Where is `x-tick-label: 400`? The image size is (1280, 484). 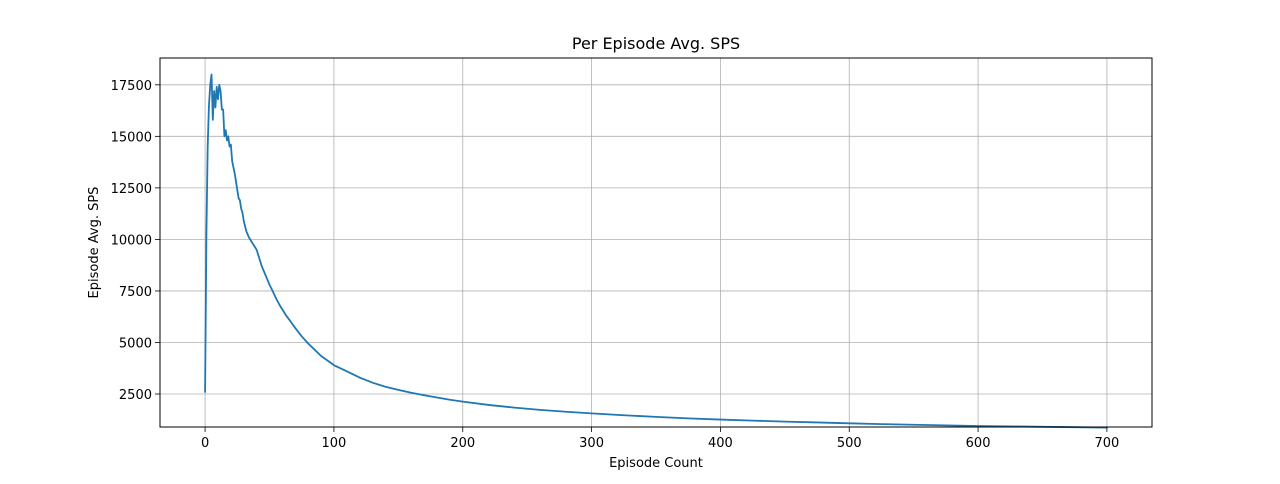
x-tick-label: 400 is located at coordinates (720, 443).